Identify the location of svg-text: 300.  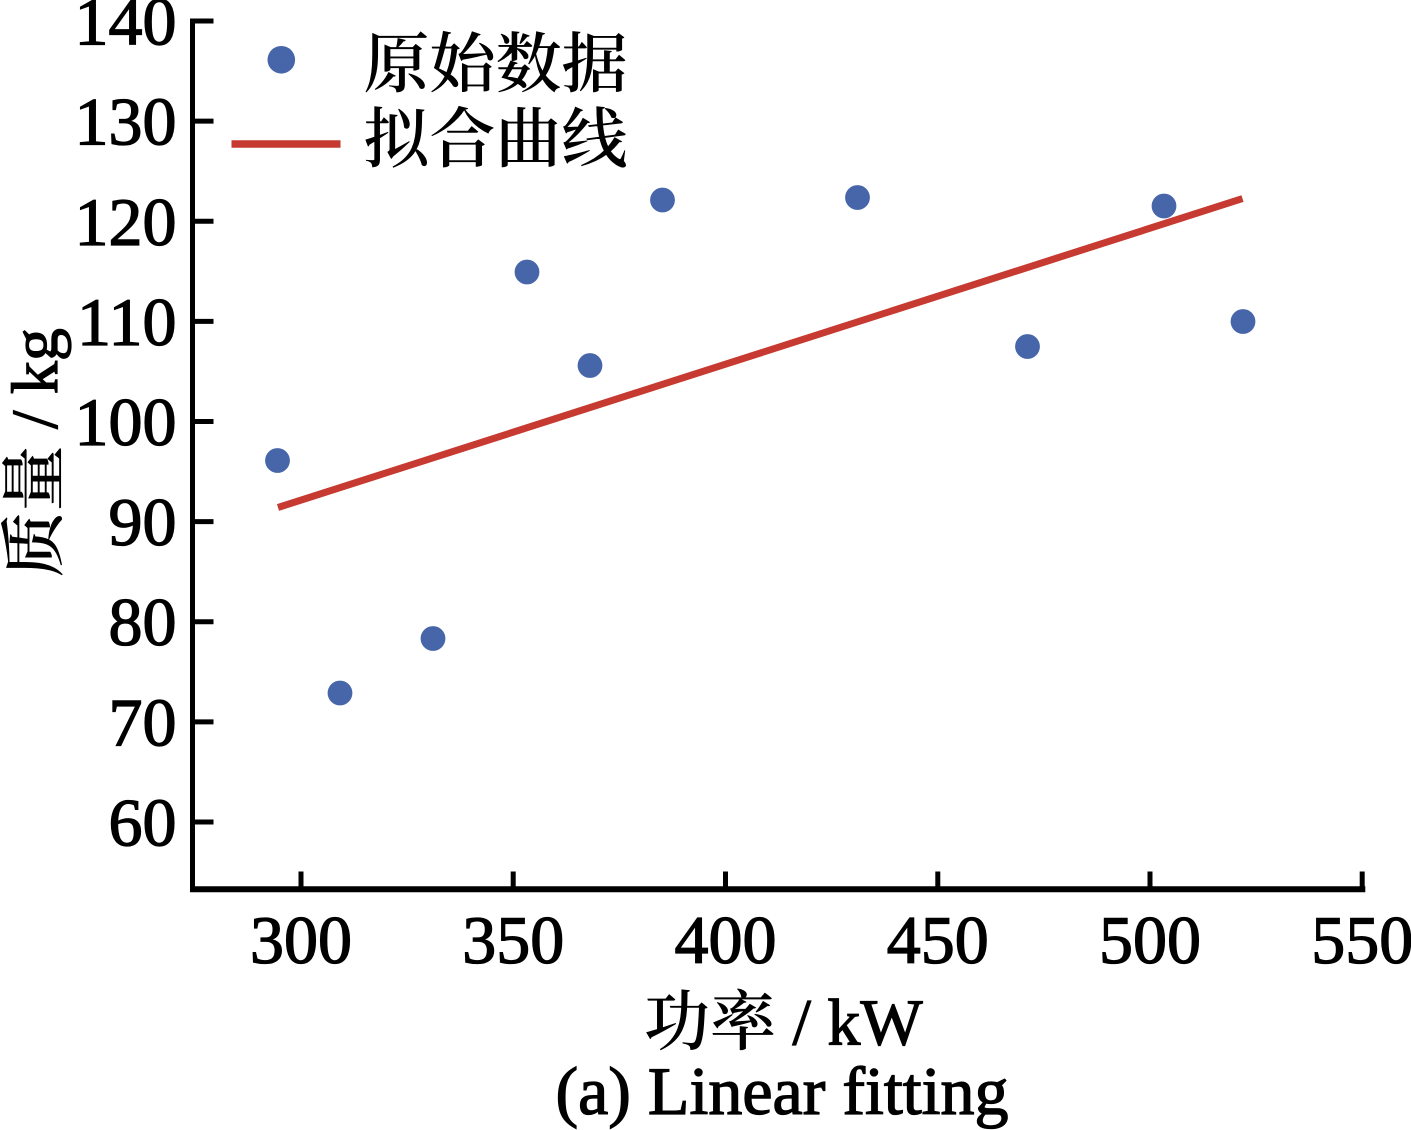
(301, 940).